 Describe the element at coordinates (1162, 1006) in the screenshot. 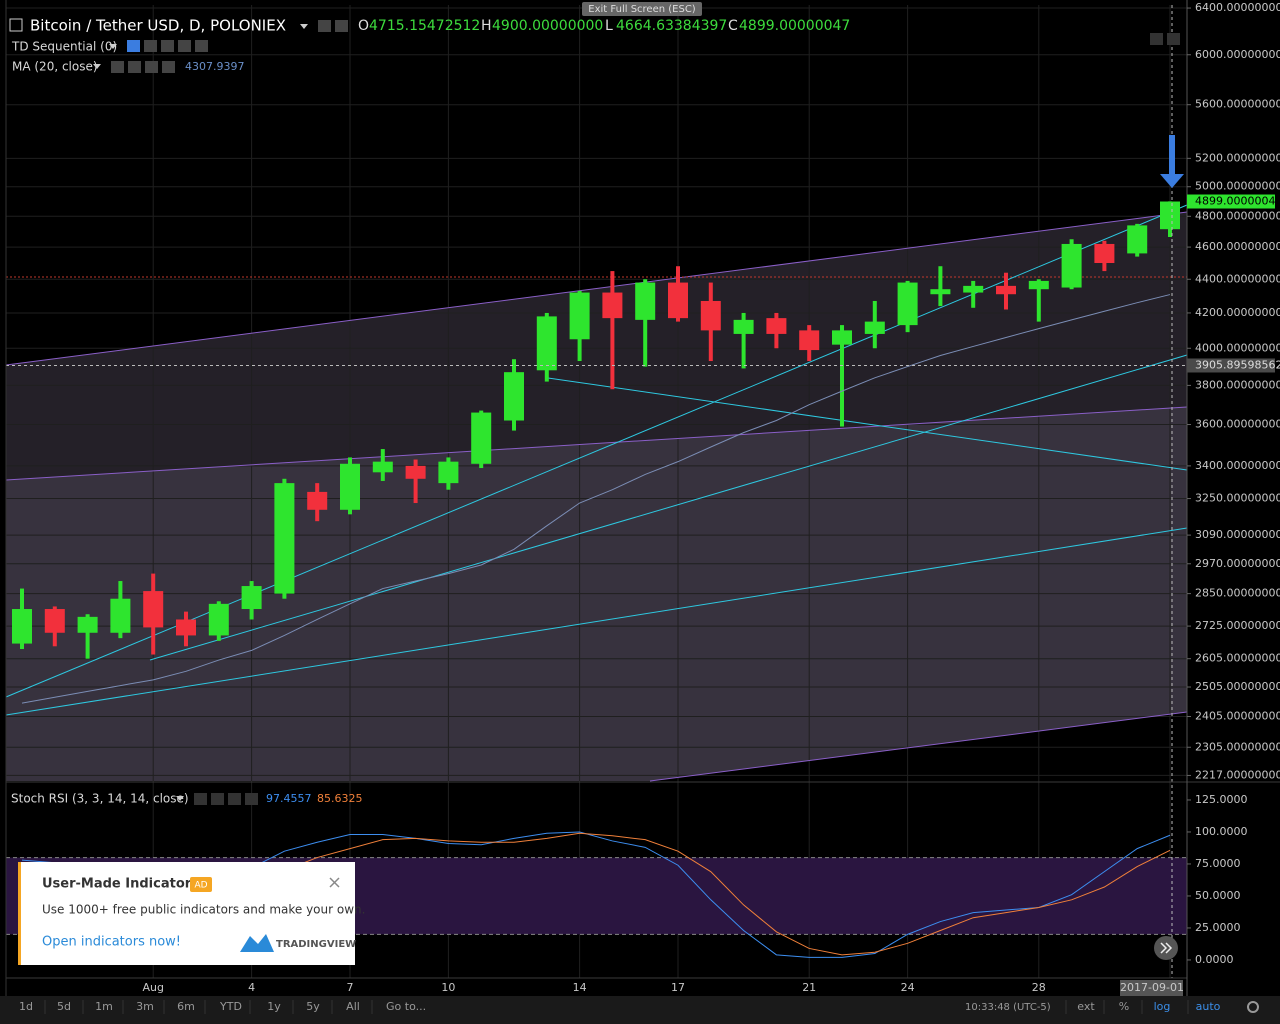

I see `toggle-button: log` at that location.